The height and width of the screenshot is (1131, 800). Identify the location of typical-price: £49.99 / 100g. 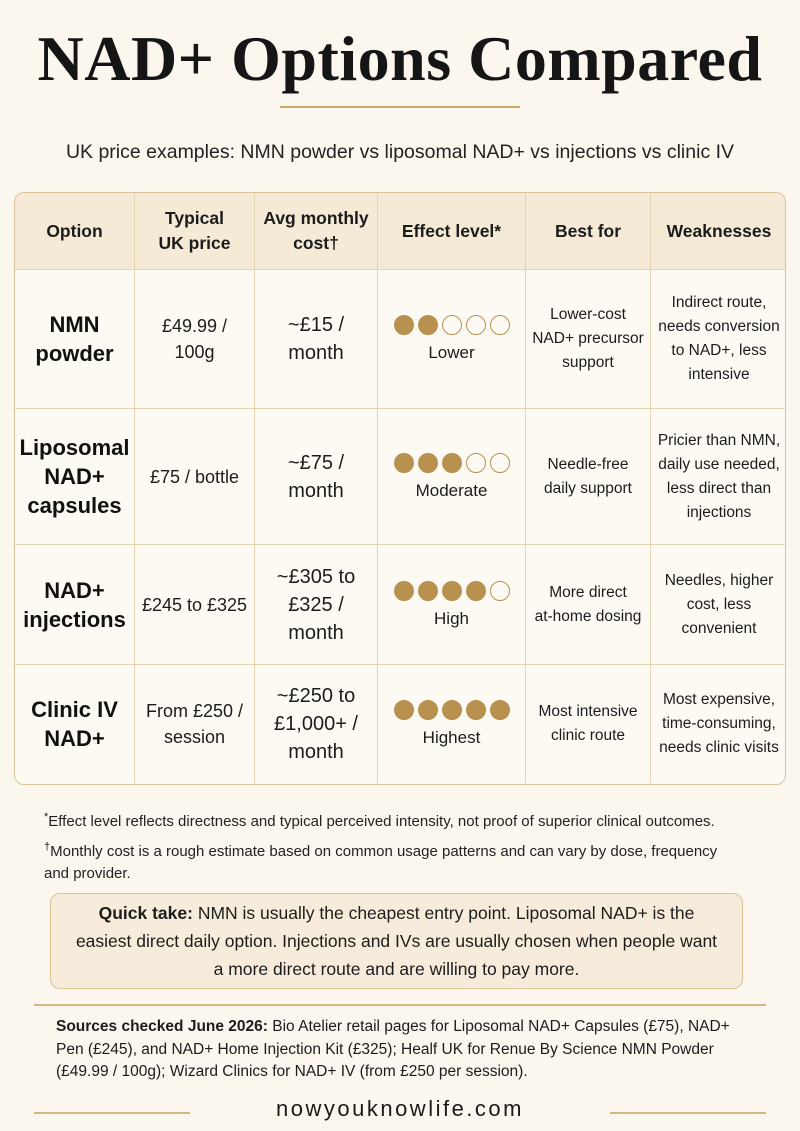
(194, 339).